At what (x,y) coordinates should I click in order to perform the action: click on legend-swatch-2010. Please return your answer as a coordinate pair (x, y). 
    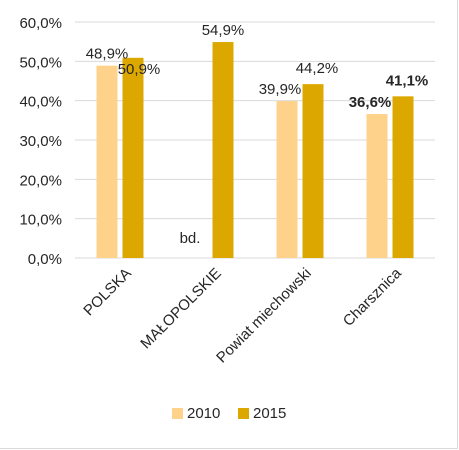
    Looking at the image, I should click on (177, 413).